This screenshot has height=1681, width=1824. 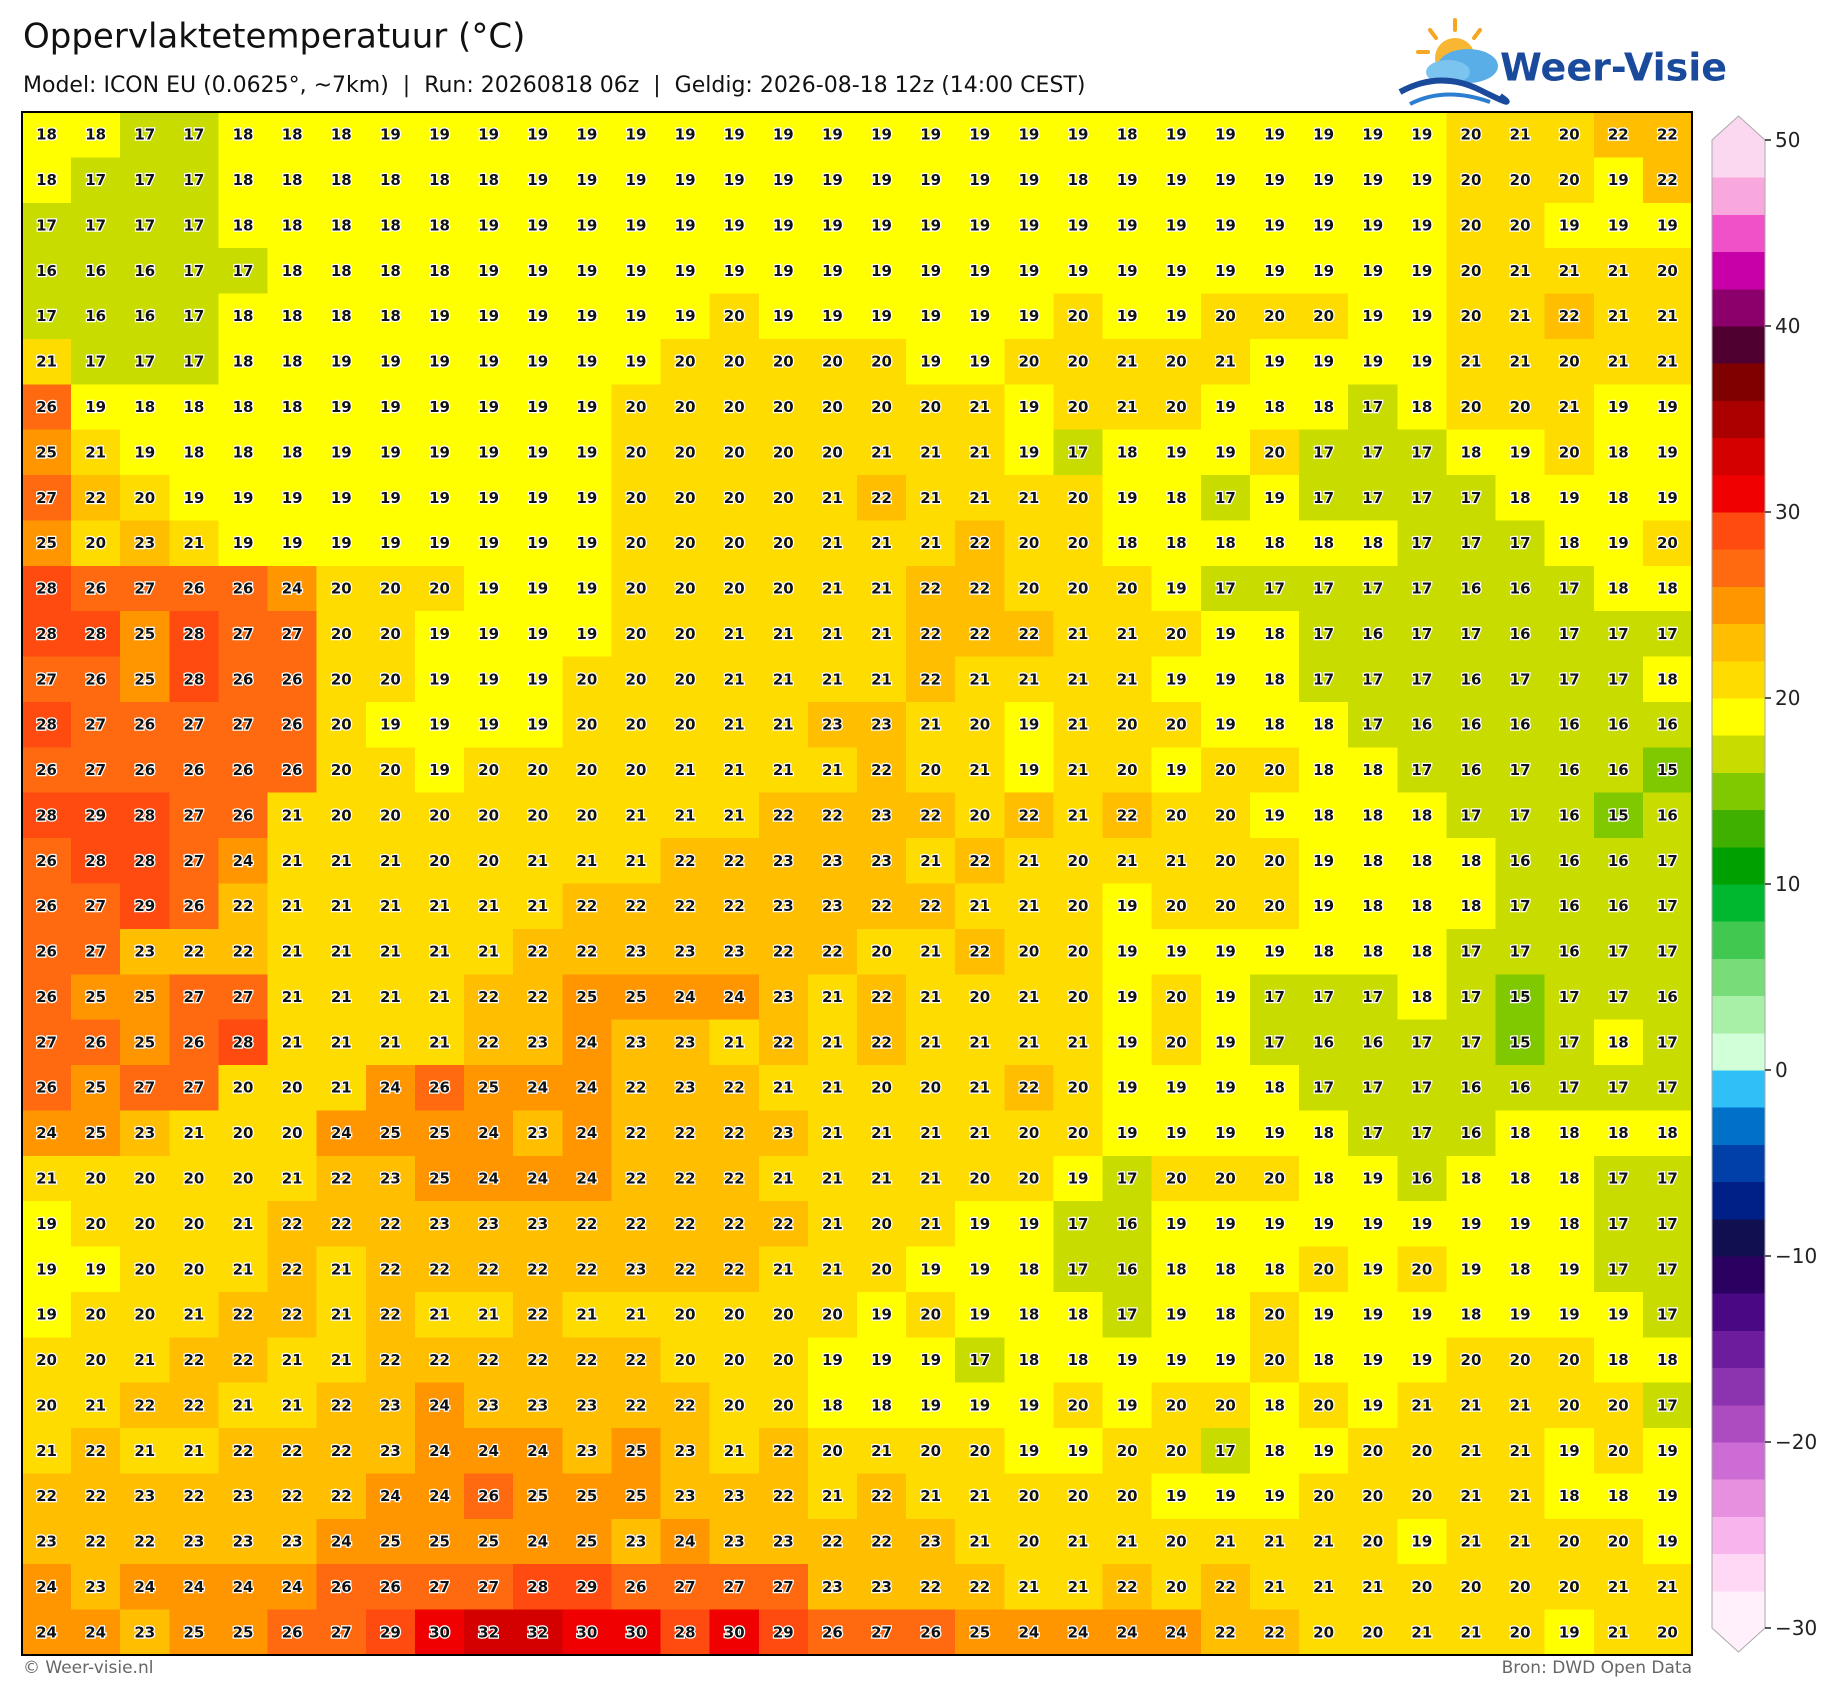 I want to click on temperature-label: 27, so click(x=95, y=770).